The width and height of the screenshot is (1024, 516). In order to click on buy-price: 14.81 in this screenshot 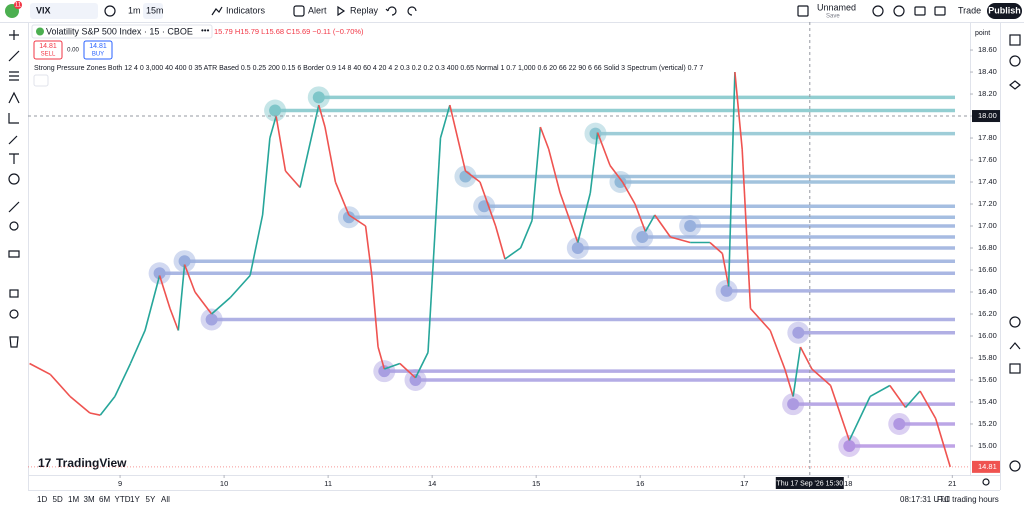, I will do `click(98, 46)`.